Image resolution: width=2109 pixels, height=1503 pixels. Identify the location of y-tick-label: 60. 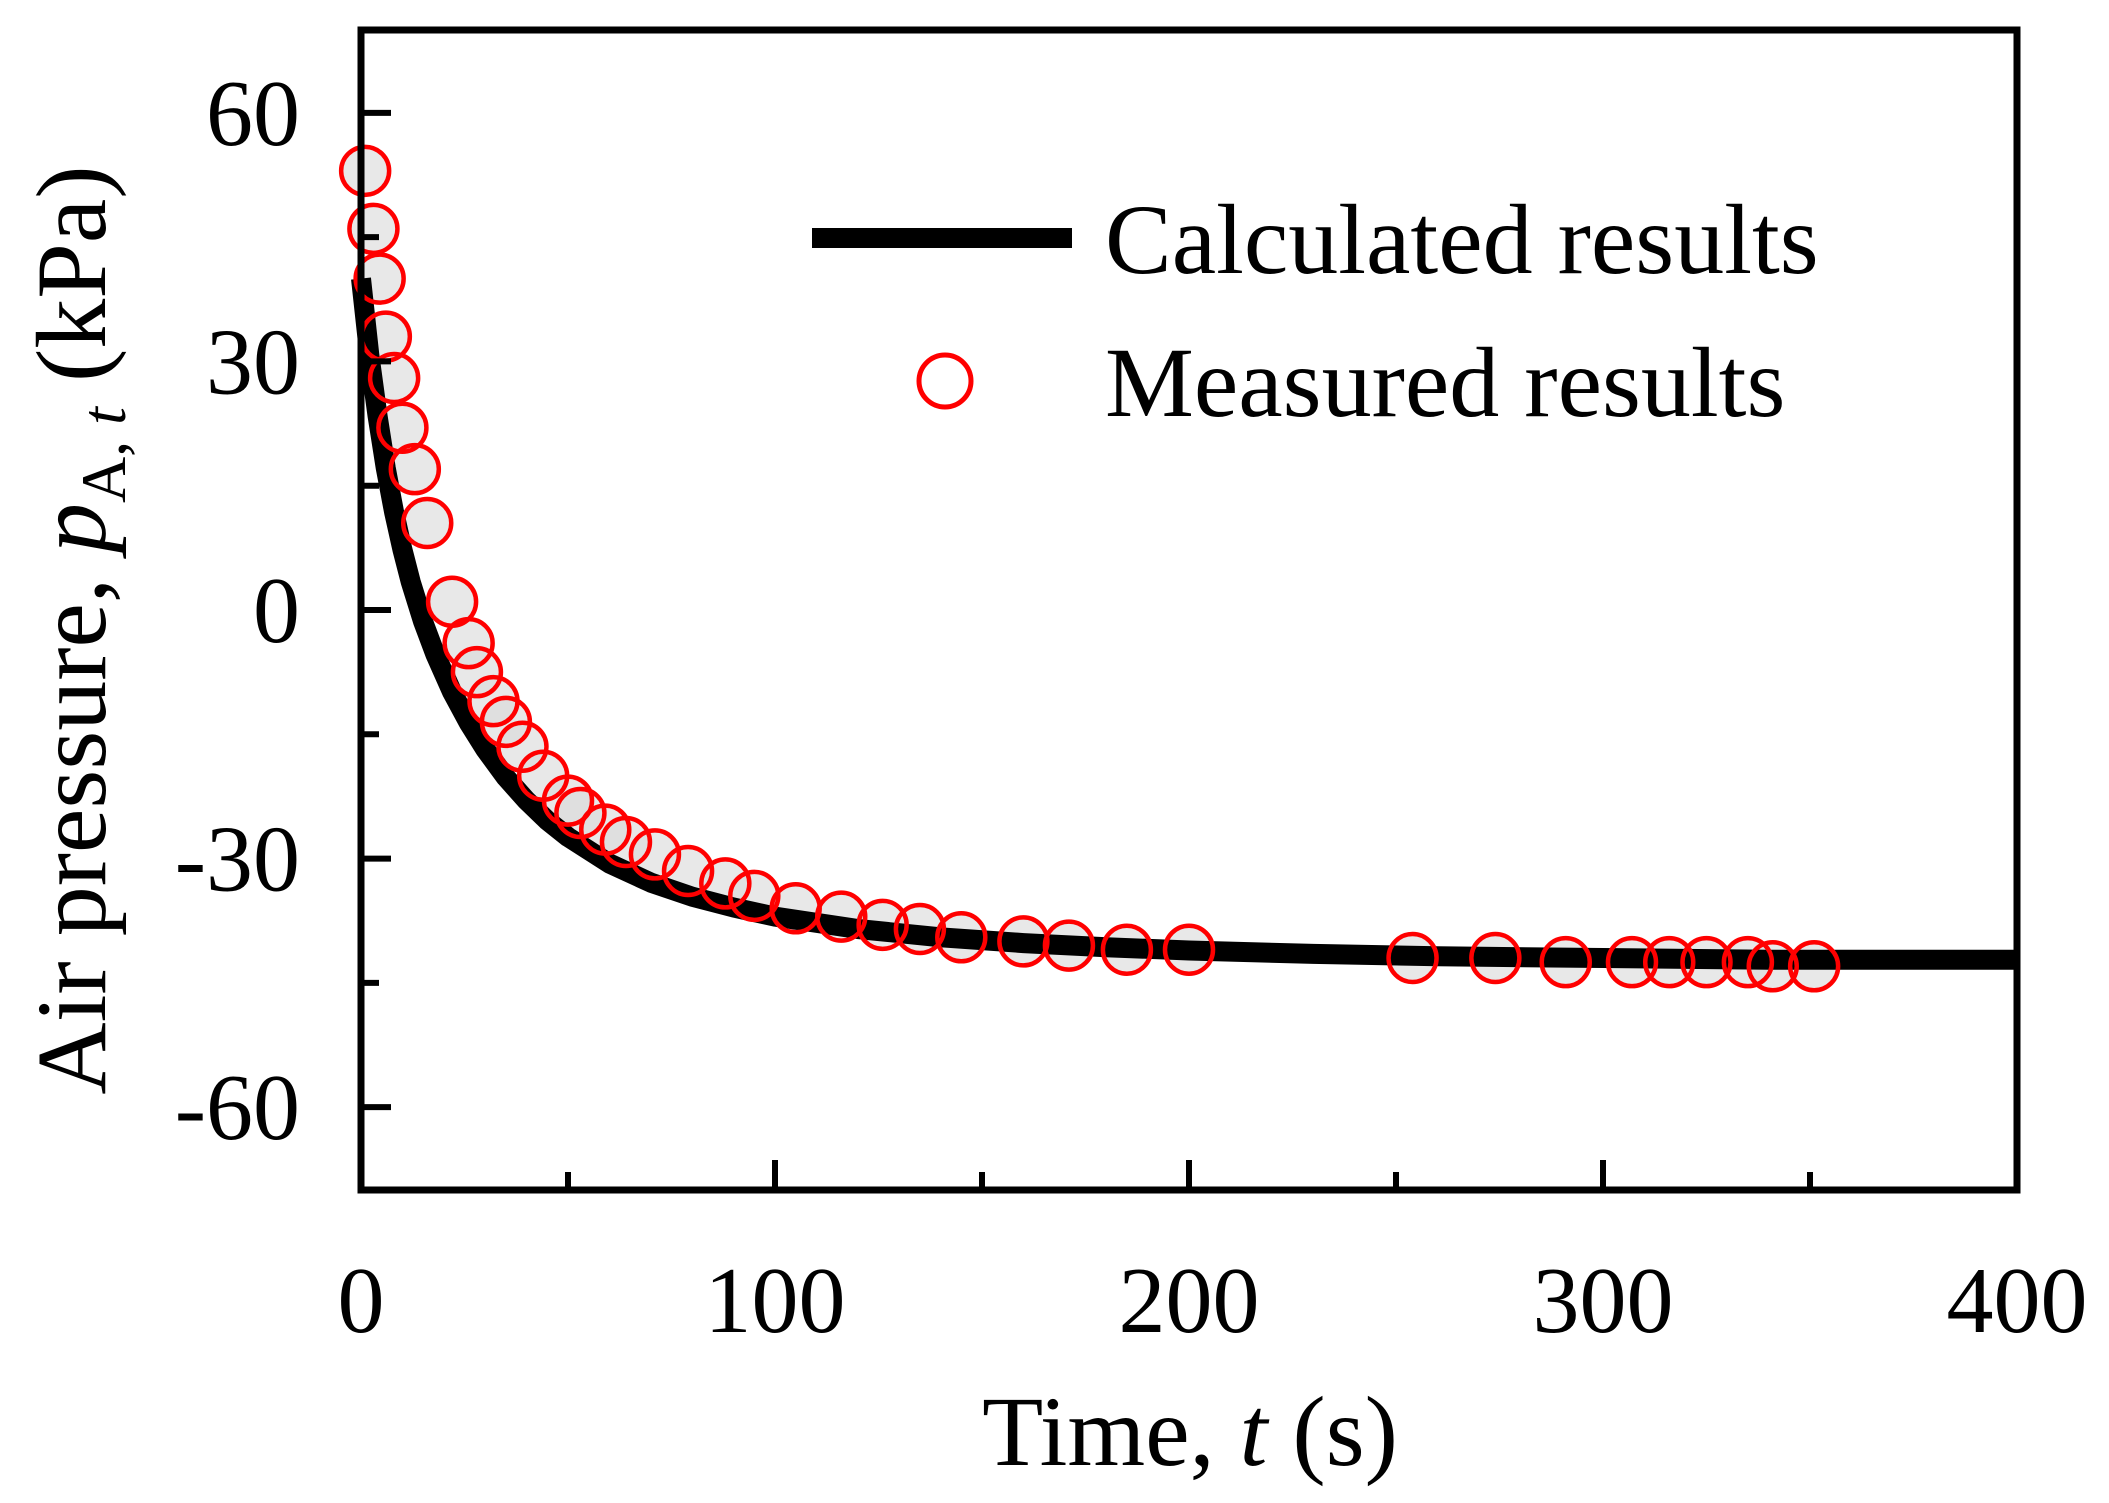
(253, 114).